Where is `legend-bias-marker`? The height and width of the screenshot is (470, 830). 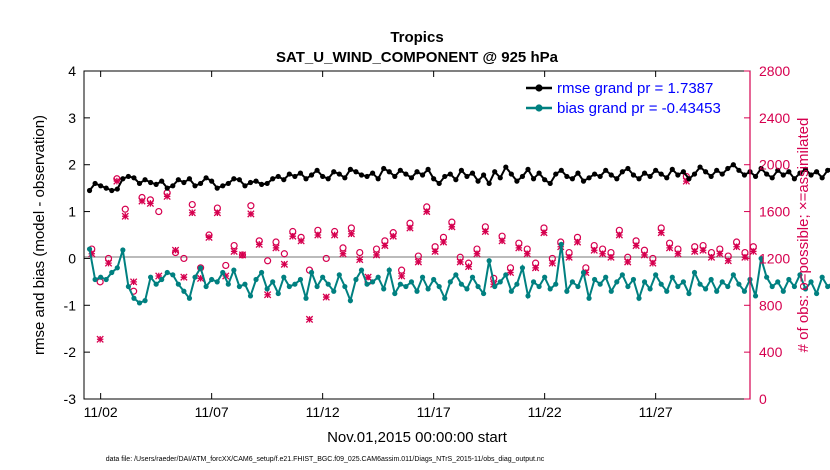 legend-bias-marker is located at coordinates (539, 108).